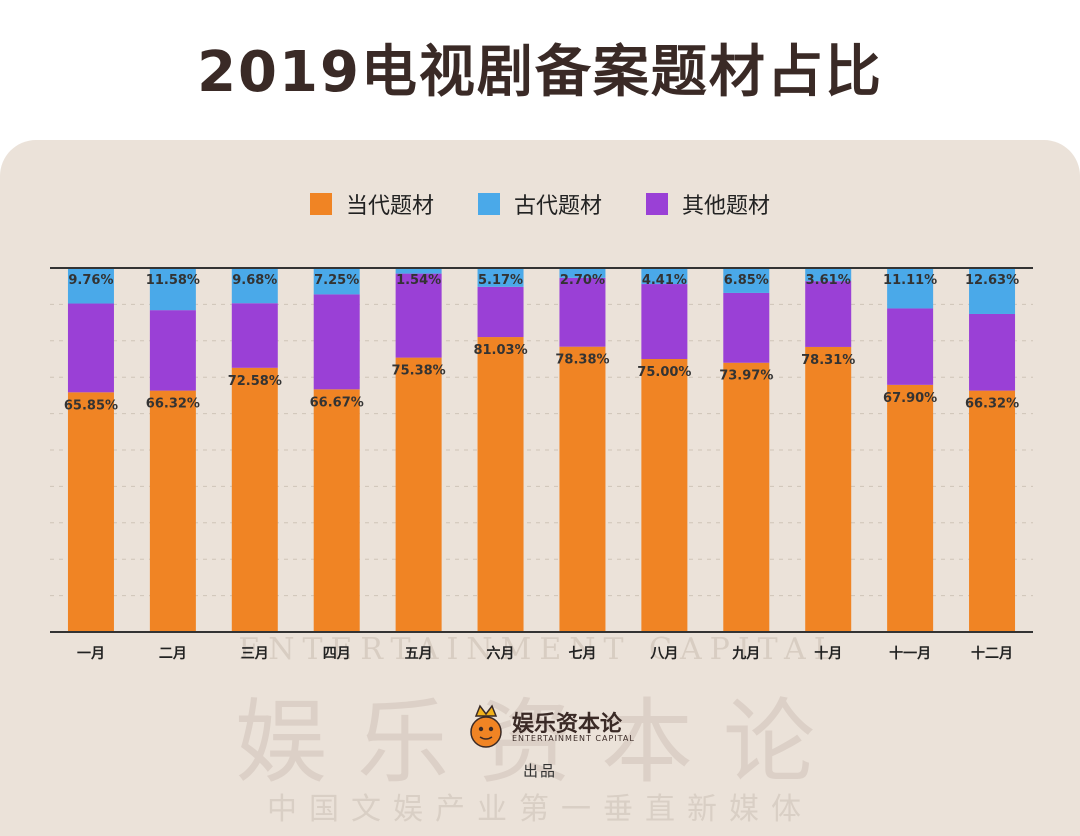  Describe the element at coordinates (745, 654) in the screenshot. I see `x-tick-label: 九月` at that location.